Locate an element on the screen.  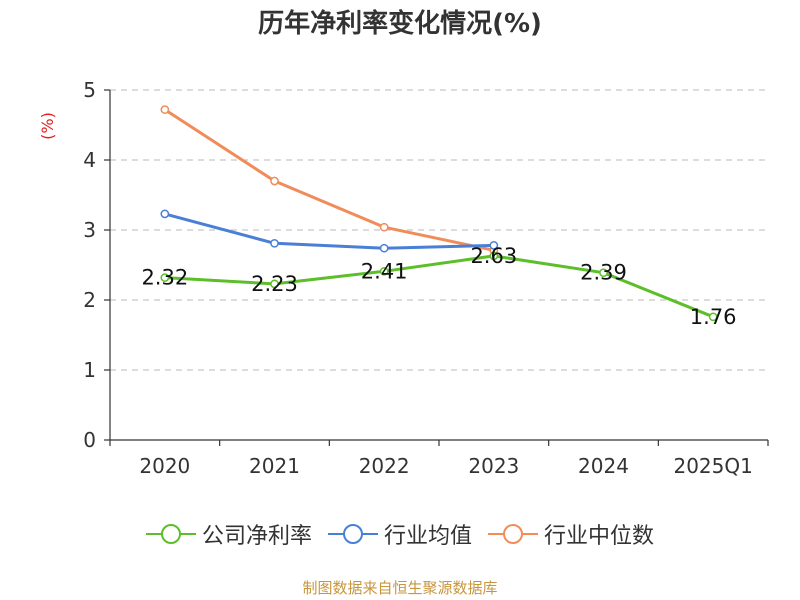
legend-label: 行业中位数 is located at coordinates (599, 536).